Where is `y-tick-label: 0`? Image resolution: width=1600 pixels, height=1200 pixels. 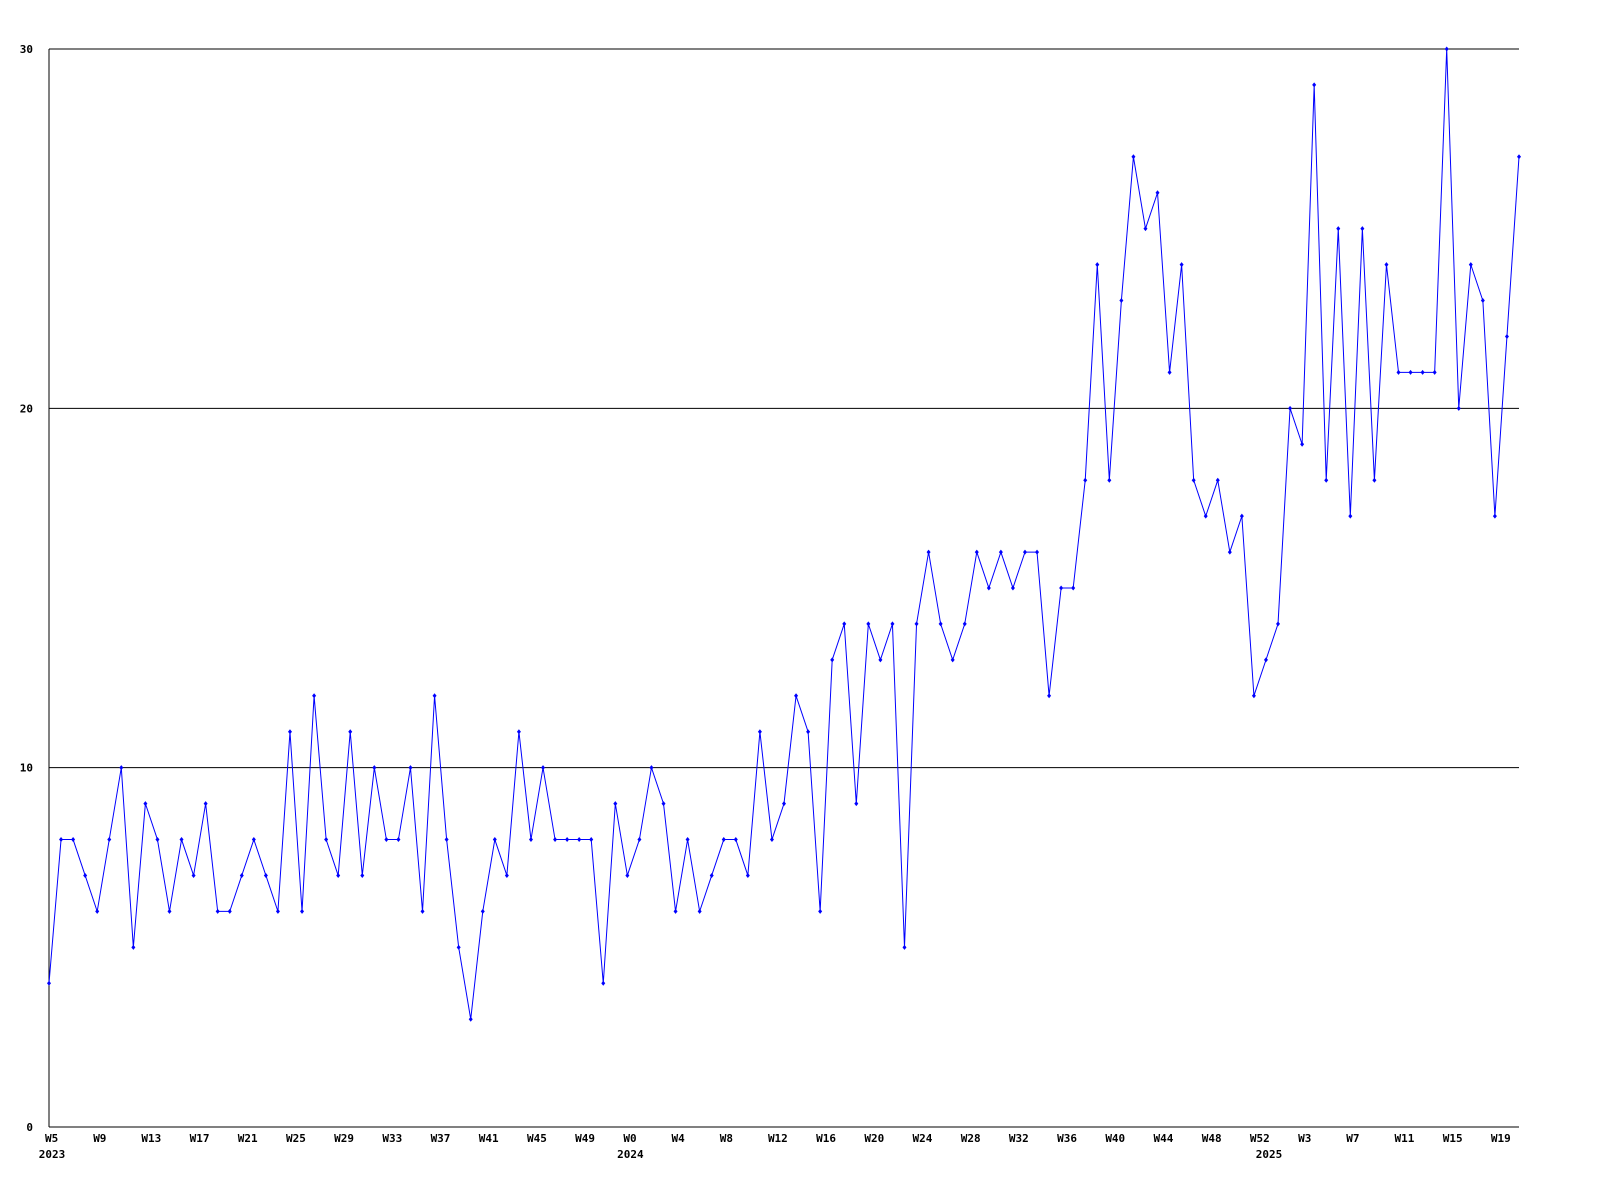
y-tick-label: 0 is located at coordinates (29, 1127).